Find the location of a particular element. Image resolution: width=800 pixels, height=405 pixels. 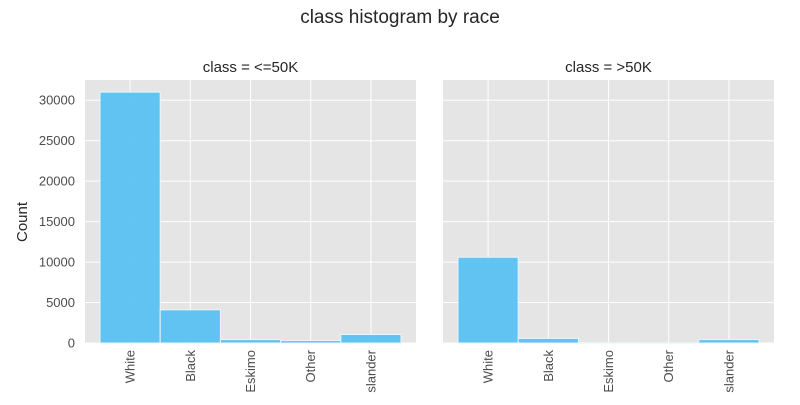

y-tick-label: 30000 is located at coordinates (57, 100).